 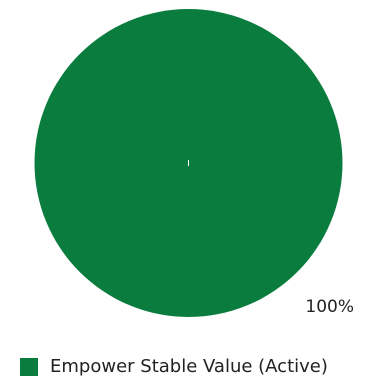 I want to click on pie-labels: 100%, so click(x=329, y=307).